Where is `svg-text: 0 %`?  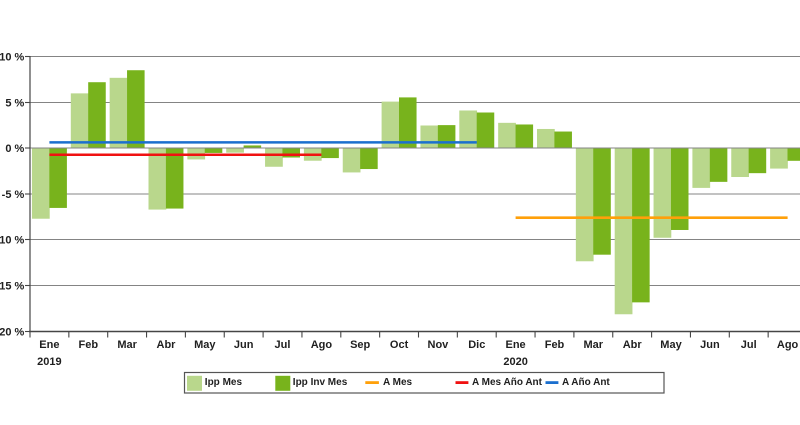
svg-text: 0 % is located at coordinates (14, 149).